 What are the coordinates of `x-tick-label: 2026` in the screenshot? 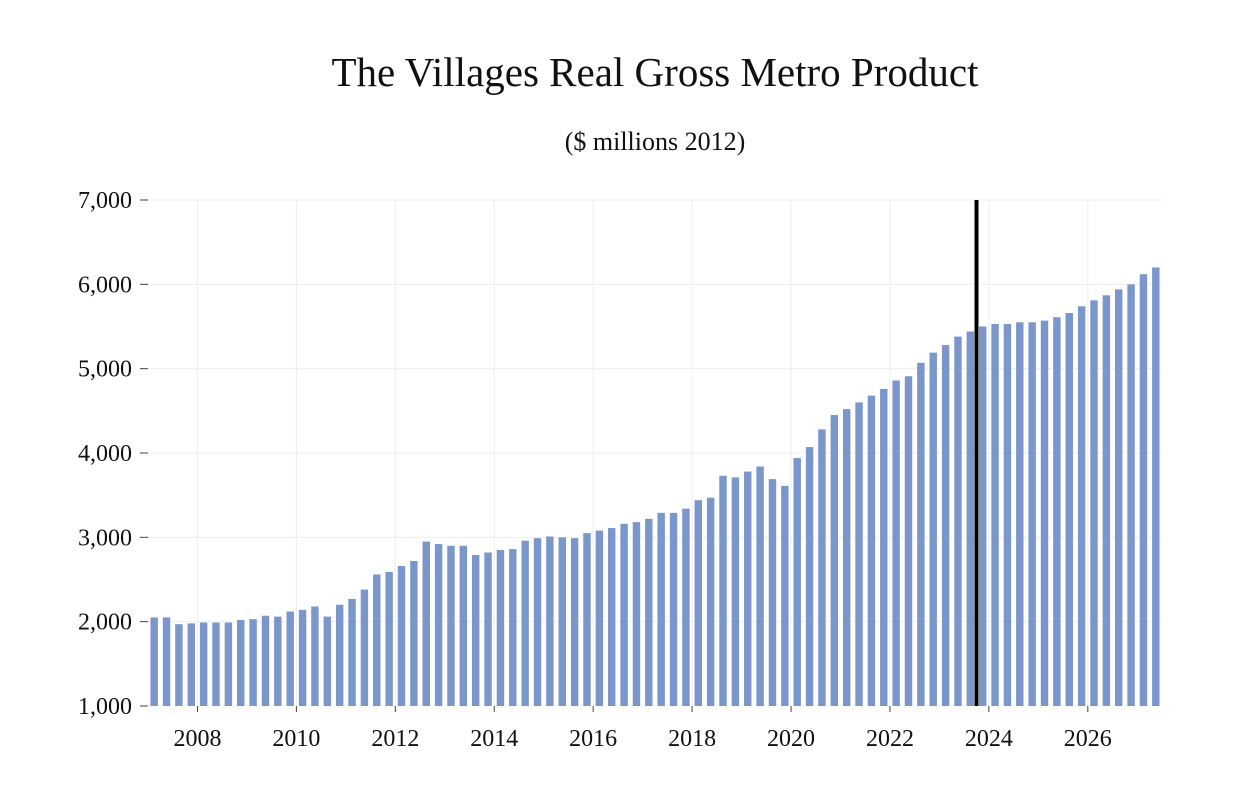 It's located at (1088, 739).